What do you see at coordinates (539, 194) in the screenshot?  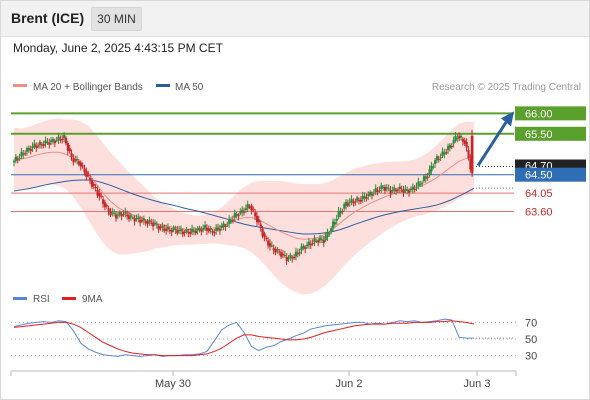 I see `level-label-64.05: 64.05` at bounding box center [539, 194].